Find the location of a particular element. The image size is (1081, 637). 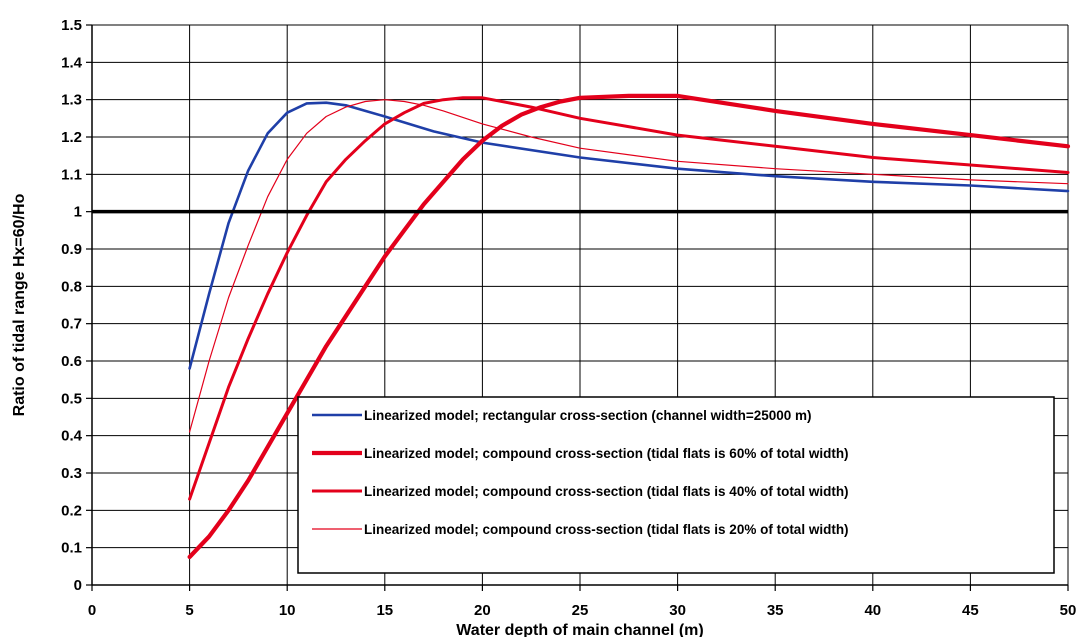

y-tick-label: 1 is located at coordinates (78, 212).